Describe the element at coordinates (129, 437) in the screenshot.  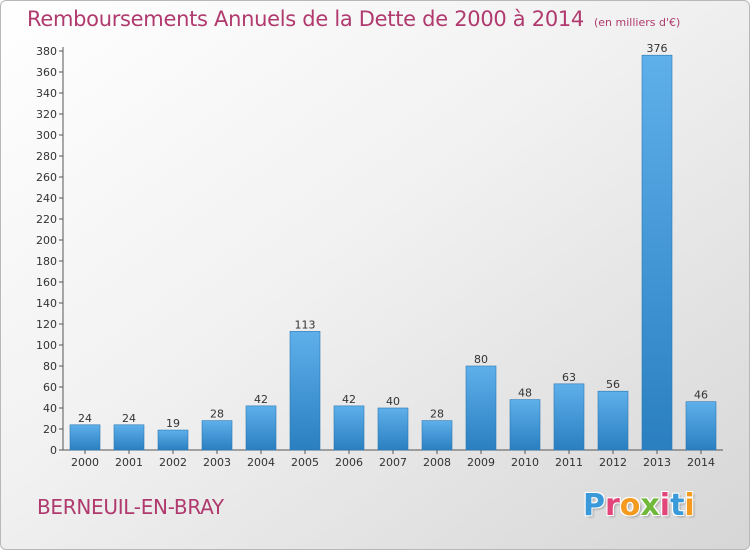
I see `bar-2001` at that location.